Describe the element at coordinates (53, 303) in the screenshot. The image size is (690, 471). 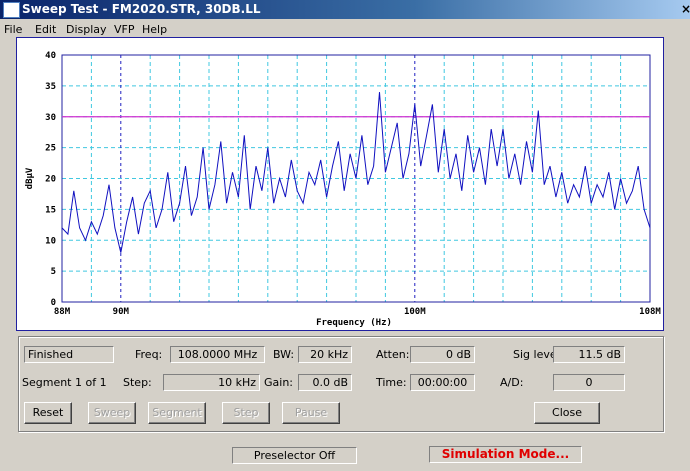
I see `y-tick-label: 0` at that location.